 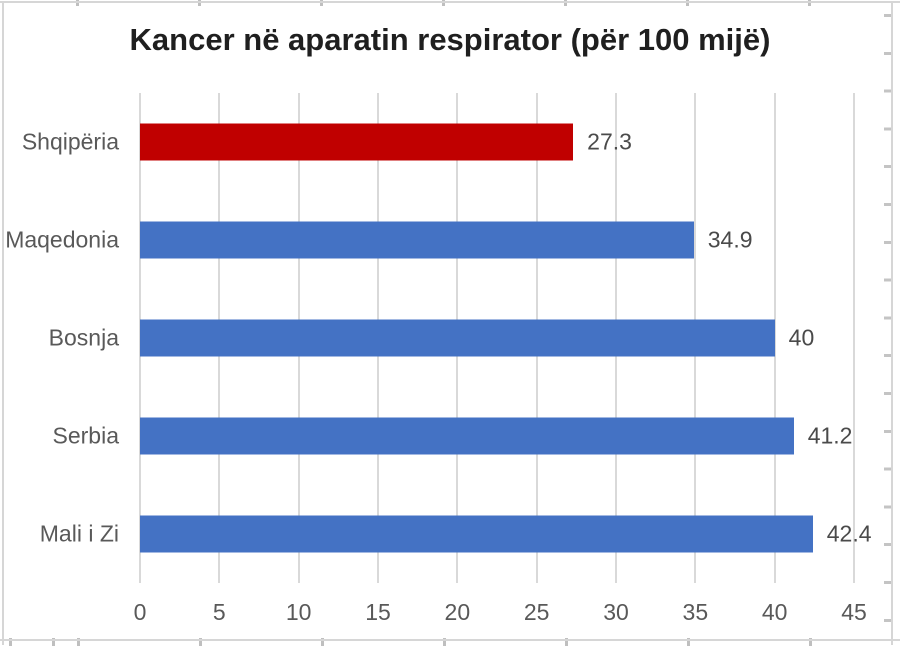 I want to click on x-tick-label: 5, so click(x=219, y=612).